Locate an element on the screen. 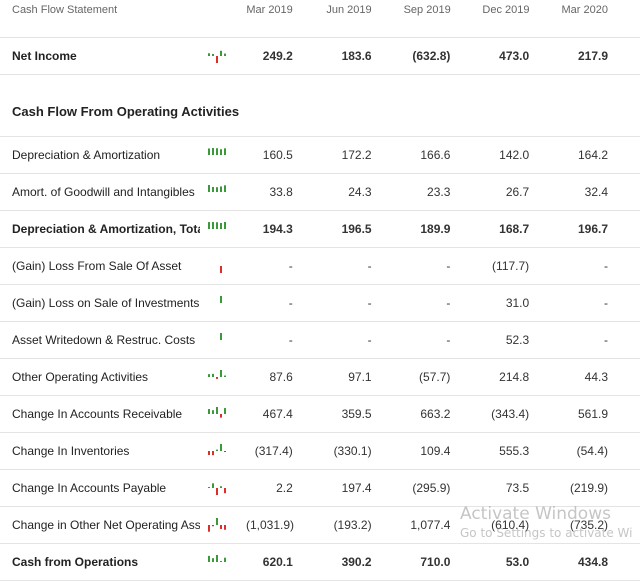 The width and height of the screenshot is (640, 581). value-cell: 164.2 is located at coordinates (600, 155).